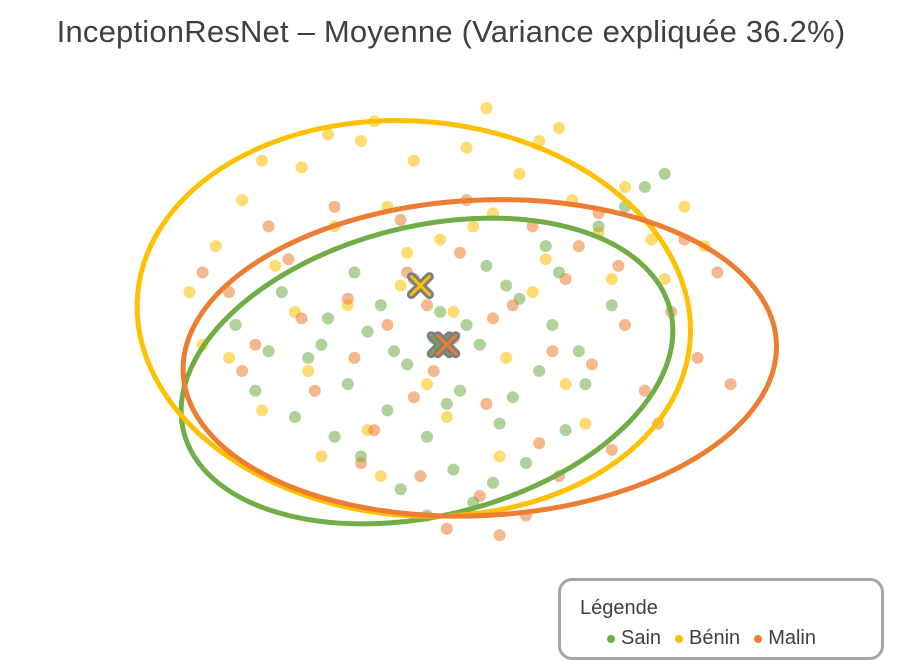  Describe the element at coordinates (715, 638) in the screenshot. I see `legend-label-benin: Bénin` at that location.